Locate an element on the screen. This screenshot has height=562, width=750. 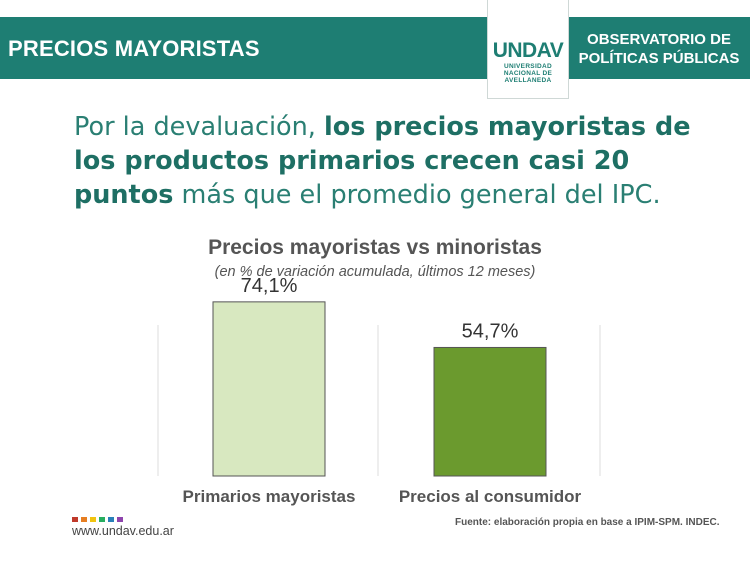
undav-logo: UNDAV UNIVERSIDAD NACIONAL DE AVELLANEDA is located at coordinates (528, 49).